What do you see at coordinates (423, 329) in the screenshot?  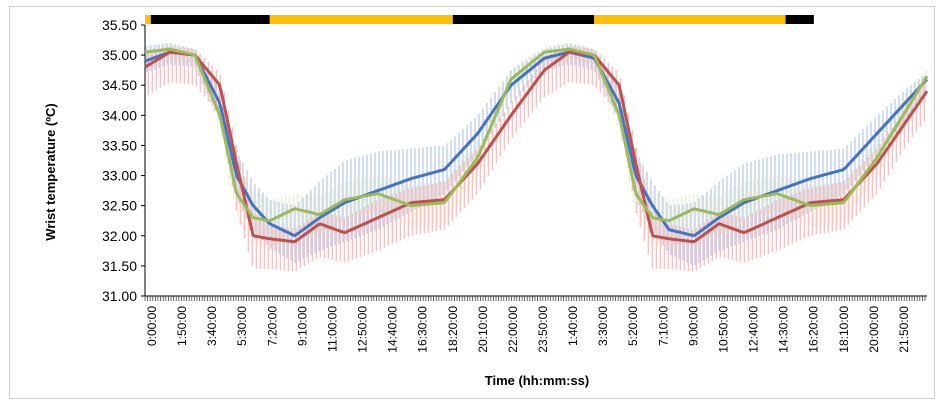 I see `x-tick-label: 16:30:00` at bounding box center [423, 329].